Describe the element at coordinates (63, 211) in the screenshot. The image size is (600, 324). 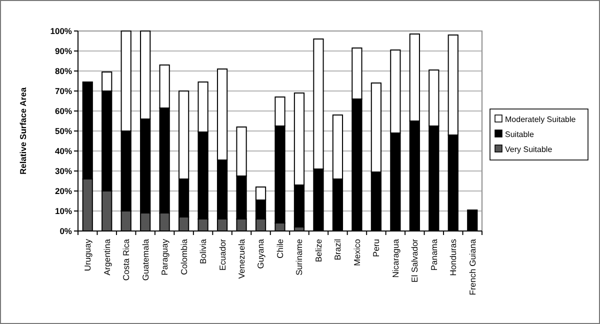
I see `y-tick-label: 10%` at that location.